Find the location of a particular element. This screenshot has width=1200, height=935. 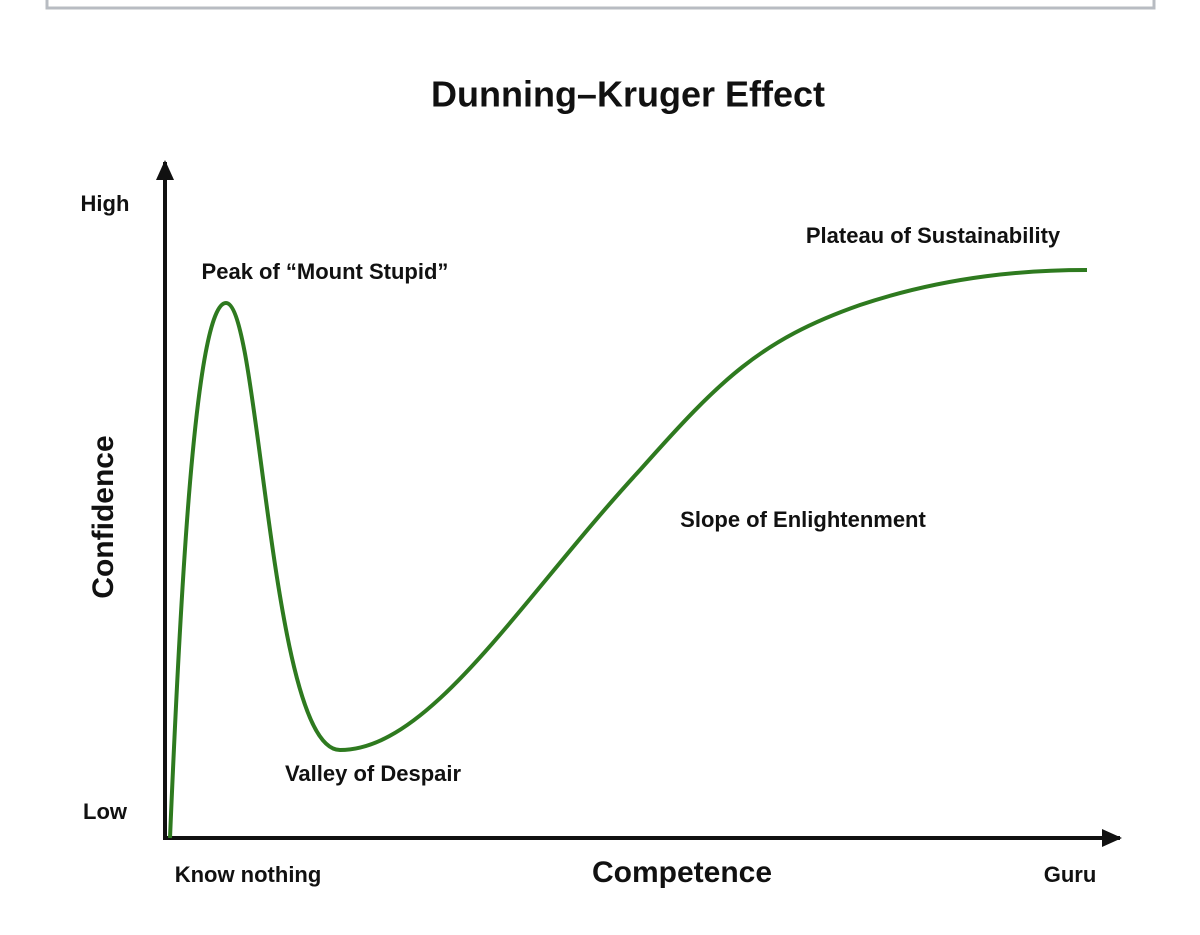

x-axis-title: Competence is located at coordinates (682, 872).